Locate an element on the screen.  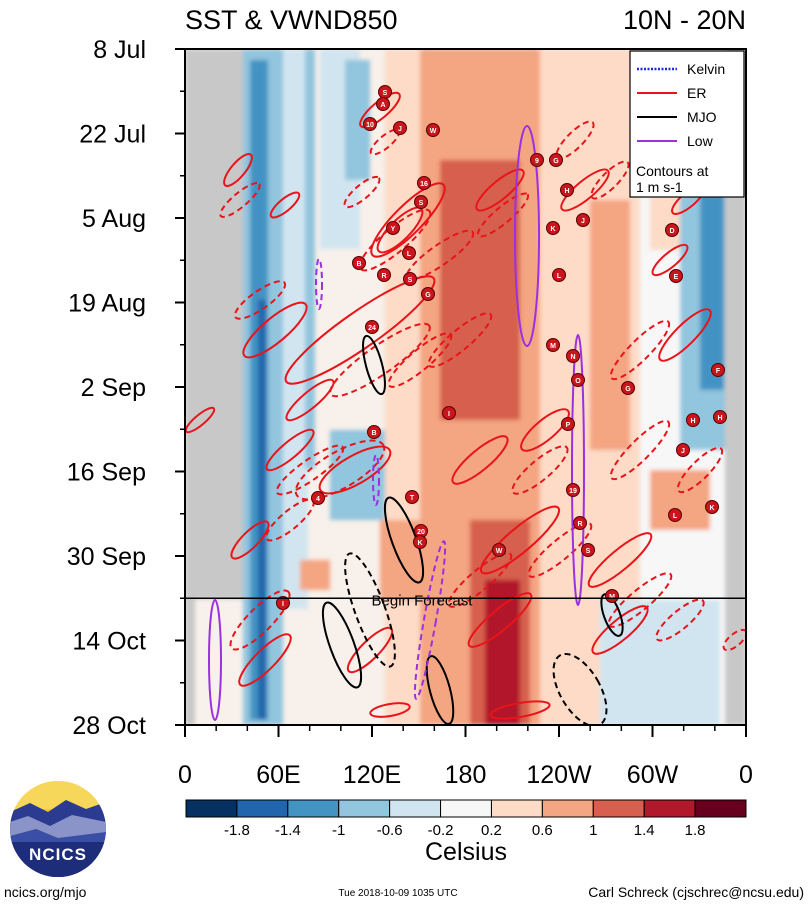
storm-marker: 9 is located at coordinates (537, 160).